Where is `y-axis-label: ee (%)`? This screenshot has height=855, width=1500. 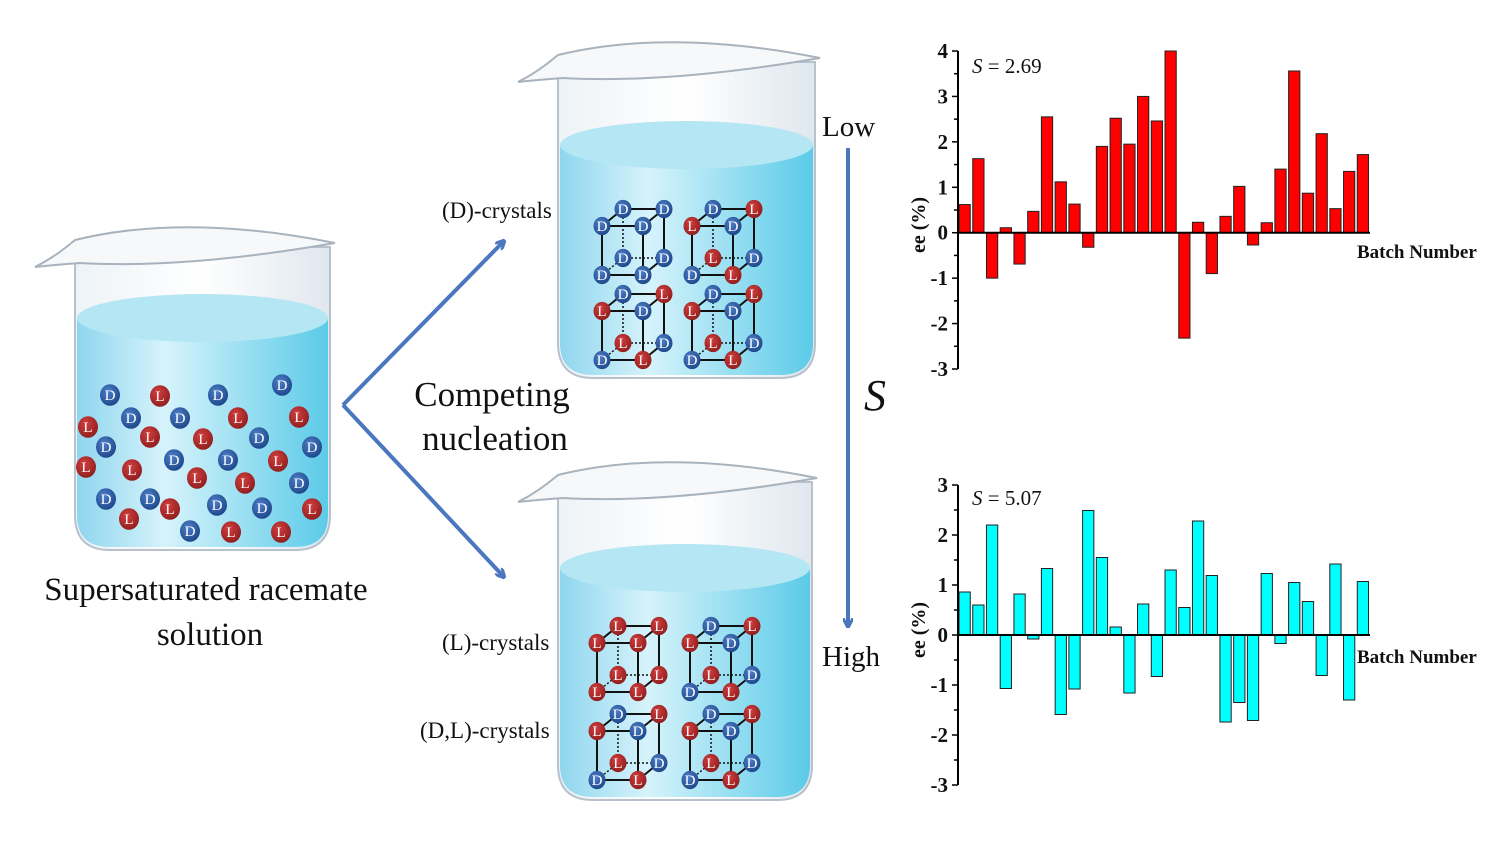 y-axis-label: ee (%) is located at coordinates (919, 225).